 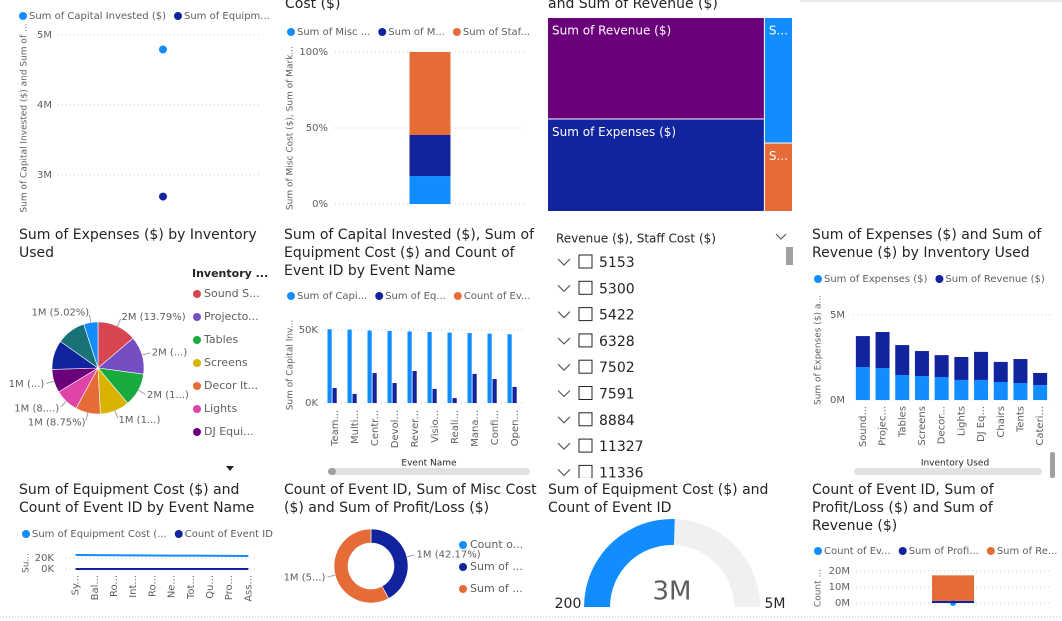 I want to click on data-label: 1M (42.17%), so click(x=449, y=554).